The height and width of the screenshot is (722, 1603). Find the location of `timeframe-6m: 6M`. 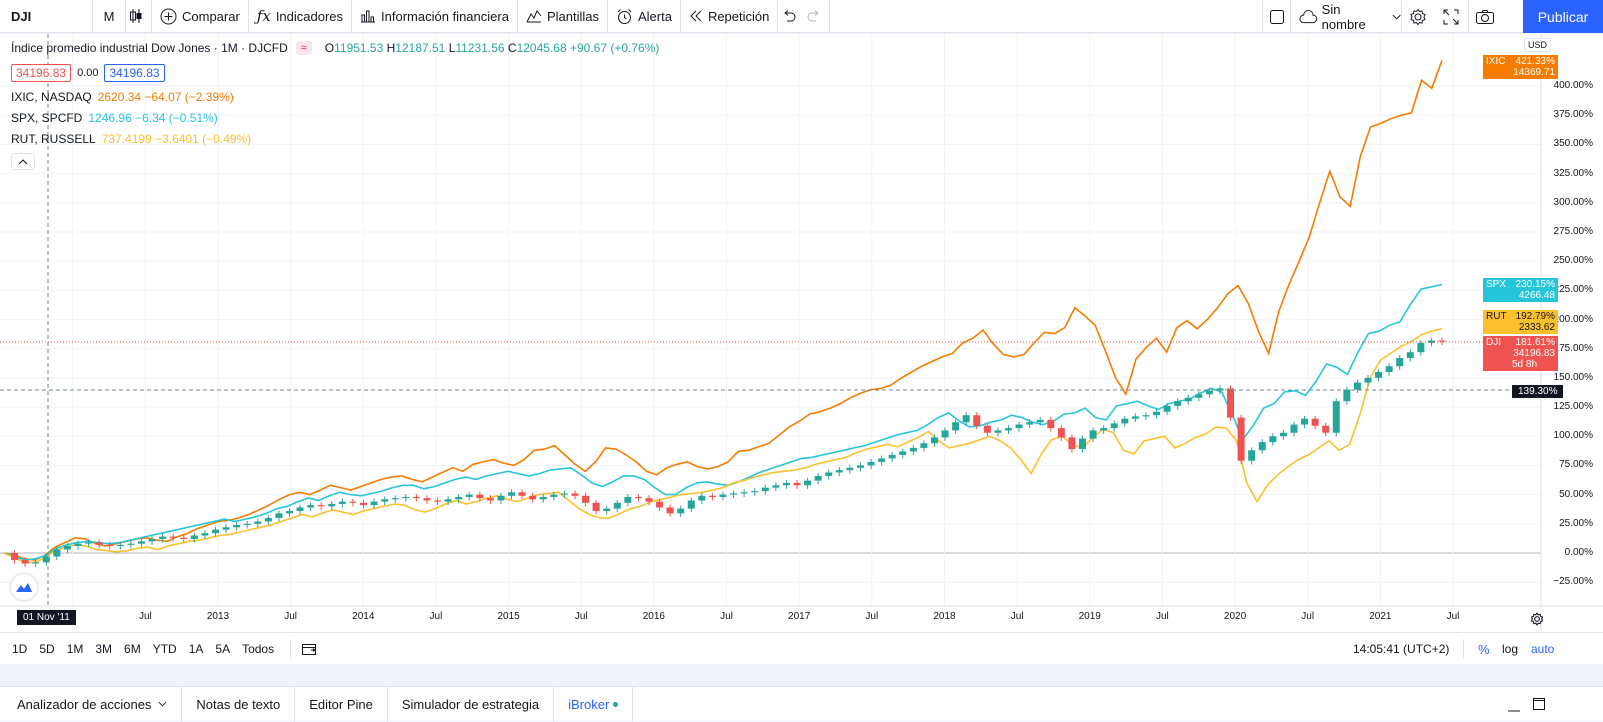

timeframe-6m: 6M is located at coordinates (132, 648).